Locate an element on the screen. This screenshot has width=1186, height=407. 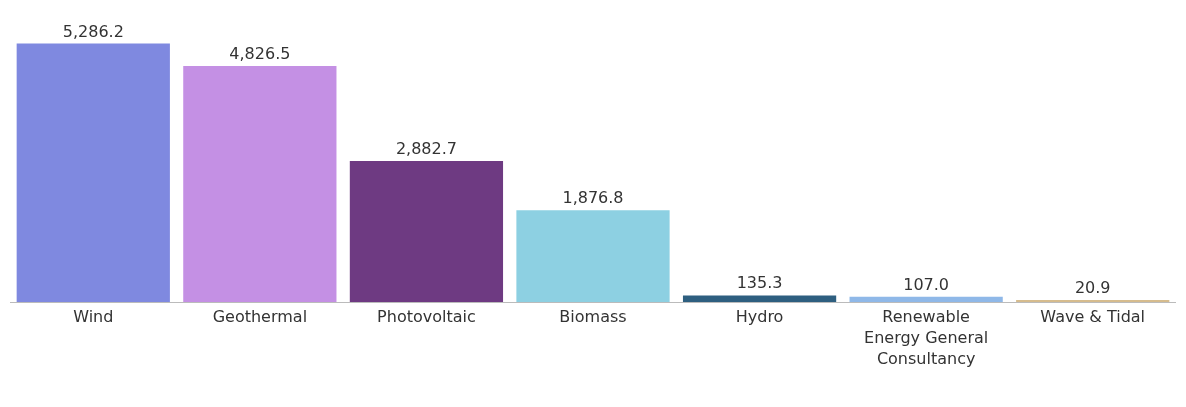
x-tick-label: Renewable Energy General Consultancy is located at coordinates (926, 337).